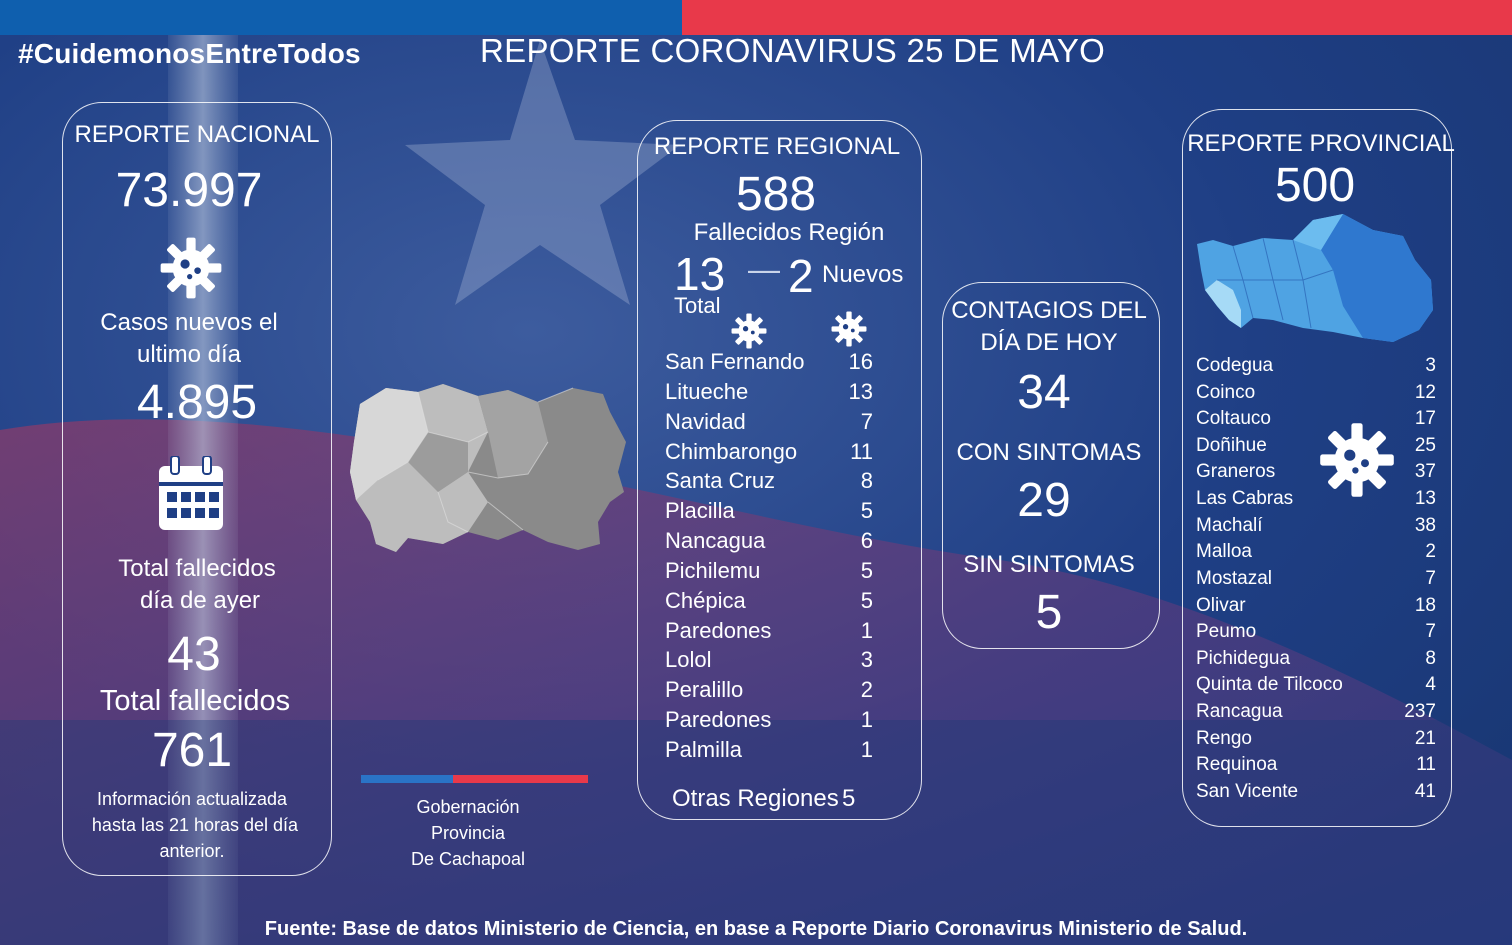  I want to click on regional-otras-label: Otras Regiones, so click(755, 798).